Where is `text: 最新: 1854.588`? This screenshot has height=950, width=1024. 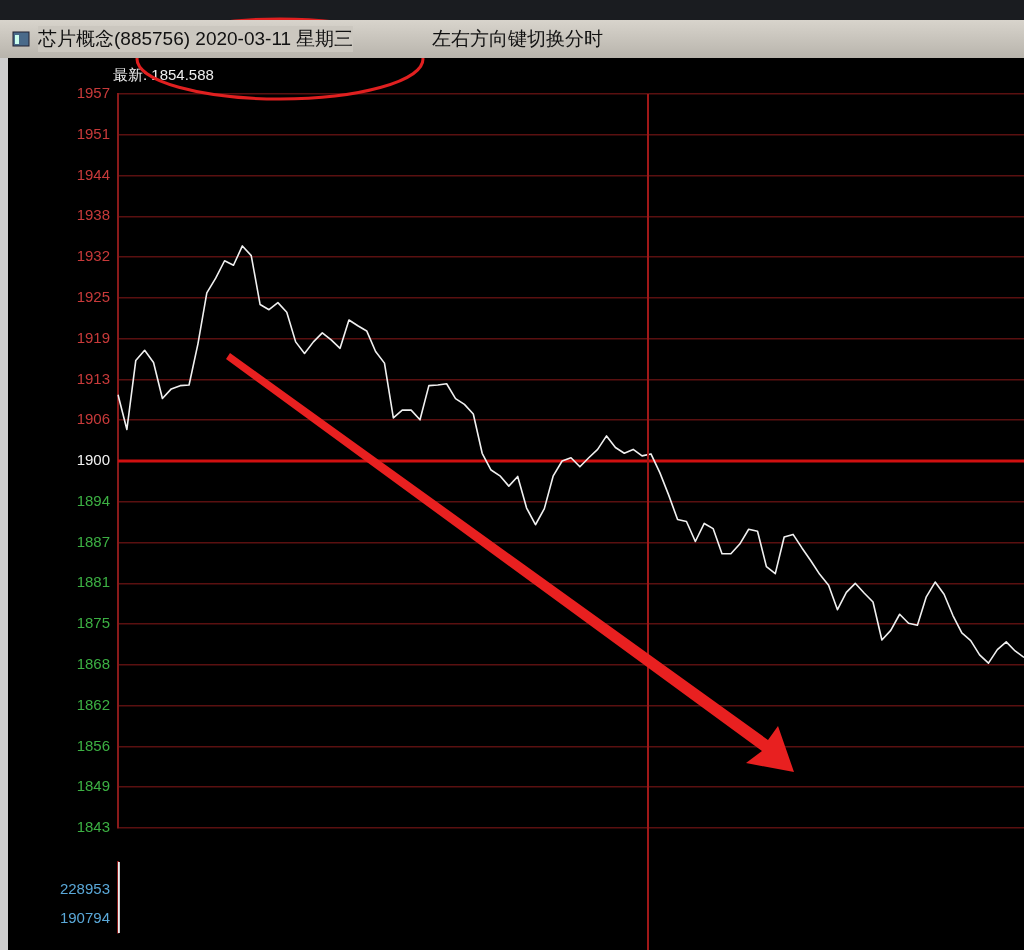 text: 最新: 1854.588 is located at coordinates (163, 75).